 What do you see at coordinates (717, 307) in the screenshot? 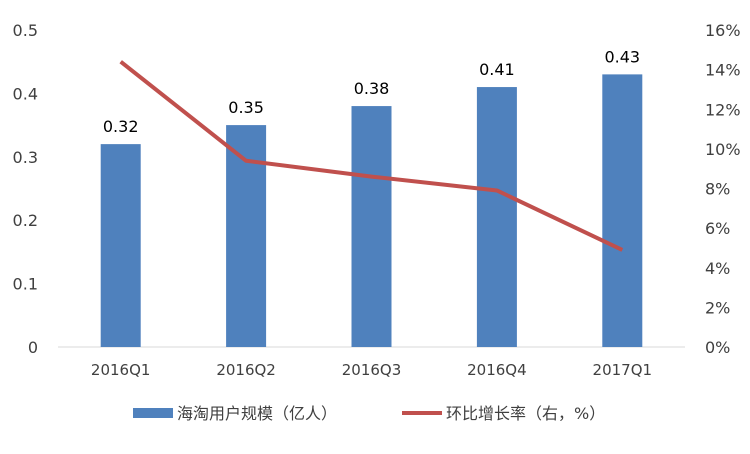
I see `right-tick-label: 2%` at bounding box center [717, 307].